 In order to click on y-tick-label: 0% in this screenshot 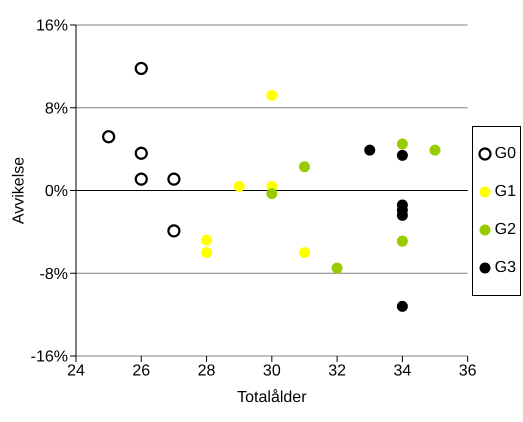, I will do `click(56, 191)`.